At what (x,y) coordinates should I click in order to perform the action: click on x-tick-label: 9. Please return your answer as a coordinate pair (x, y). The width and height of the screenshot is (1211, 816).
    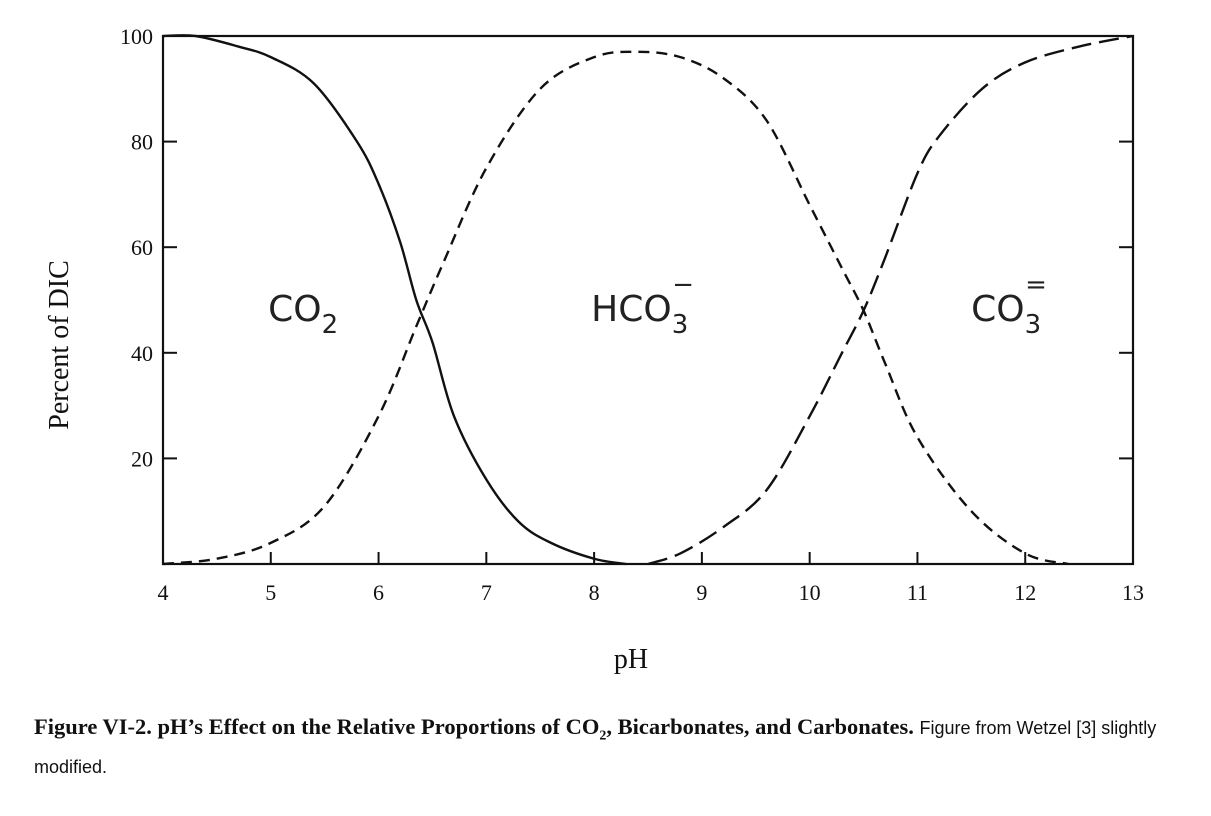
    Looking at the image, I should click on (701, 592).